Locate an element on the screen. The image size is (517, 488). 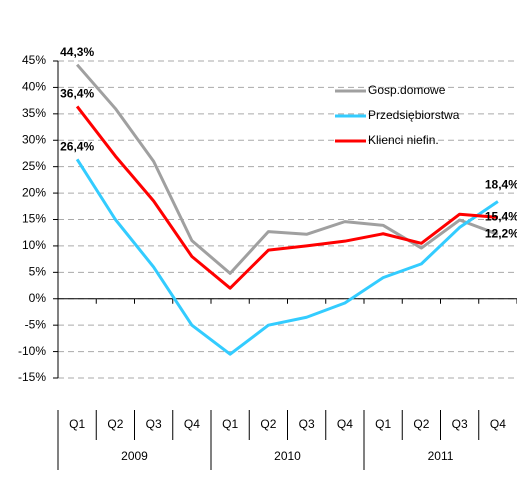
data-label: 44,3% is located at coordinates (77, 52).